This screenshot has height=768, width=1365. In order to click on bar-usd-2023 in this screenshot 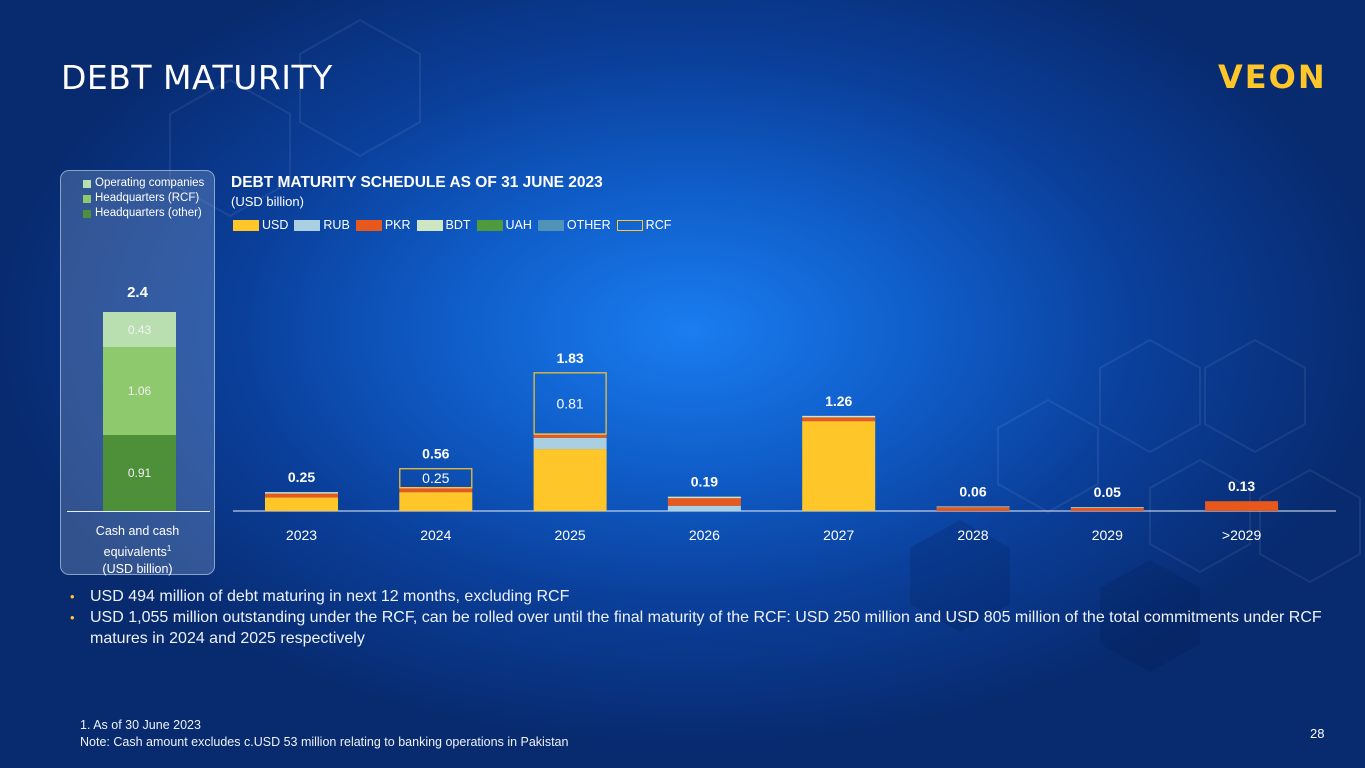, I will do `click(301, 504)`.